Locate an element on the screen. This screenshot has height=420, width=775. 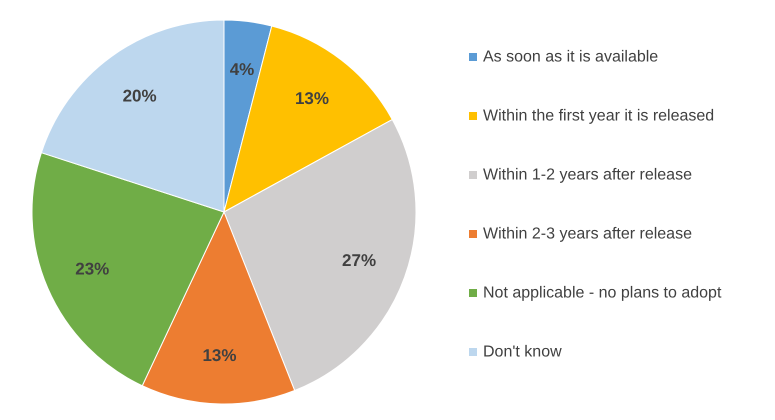
data-label: 20% is located at coordinates (139, 96).